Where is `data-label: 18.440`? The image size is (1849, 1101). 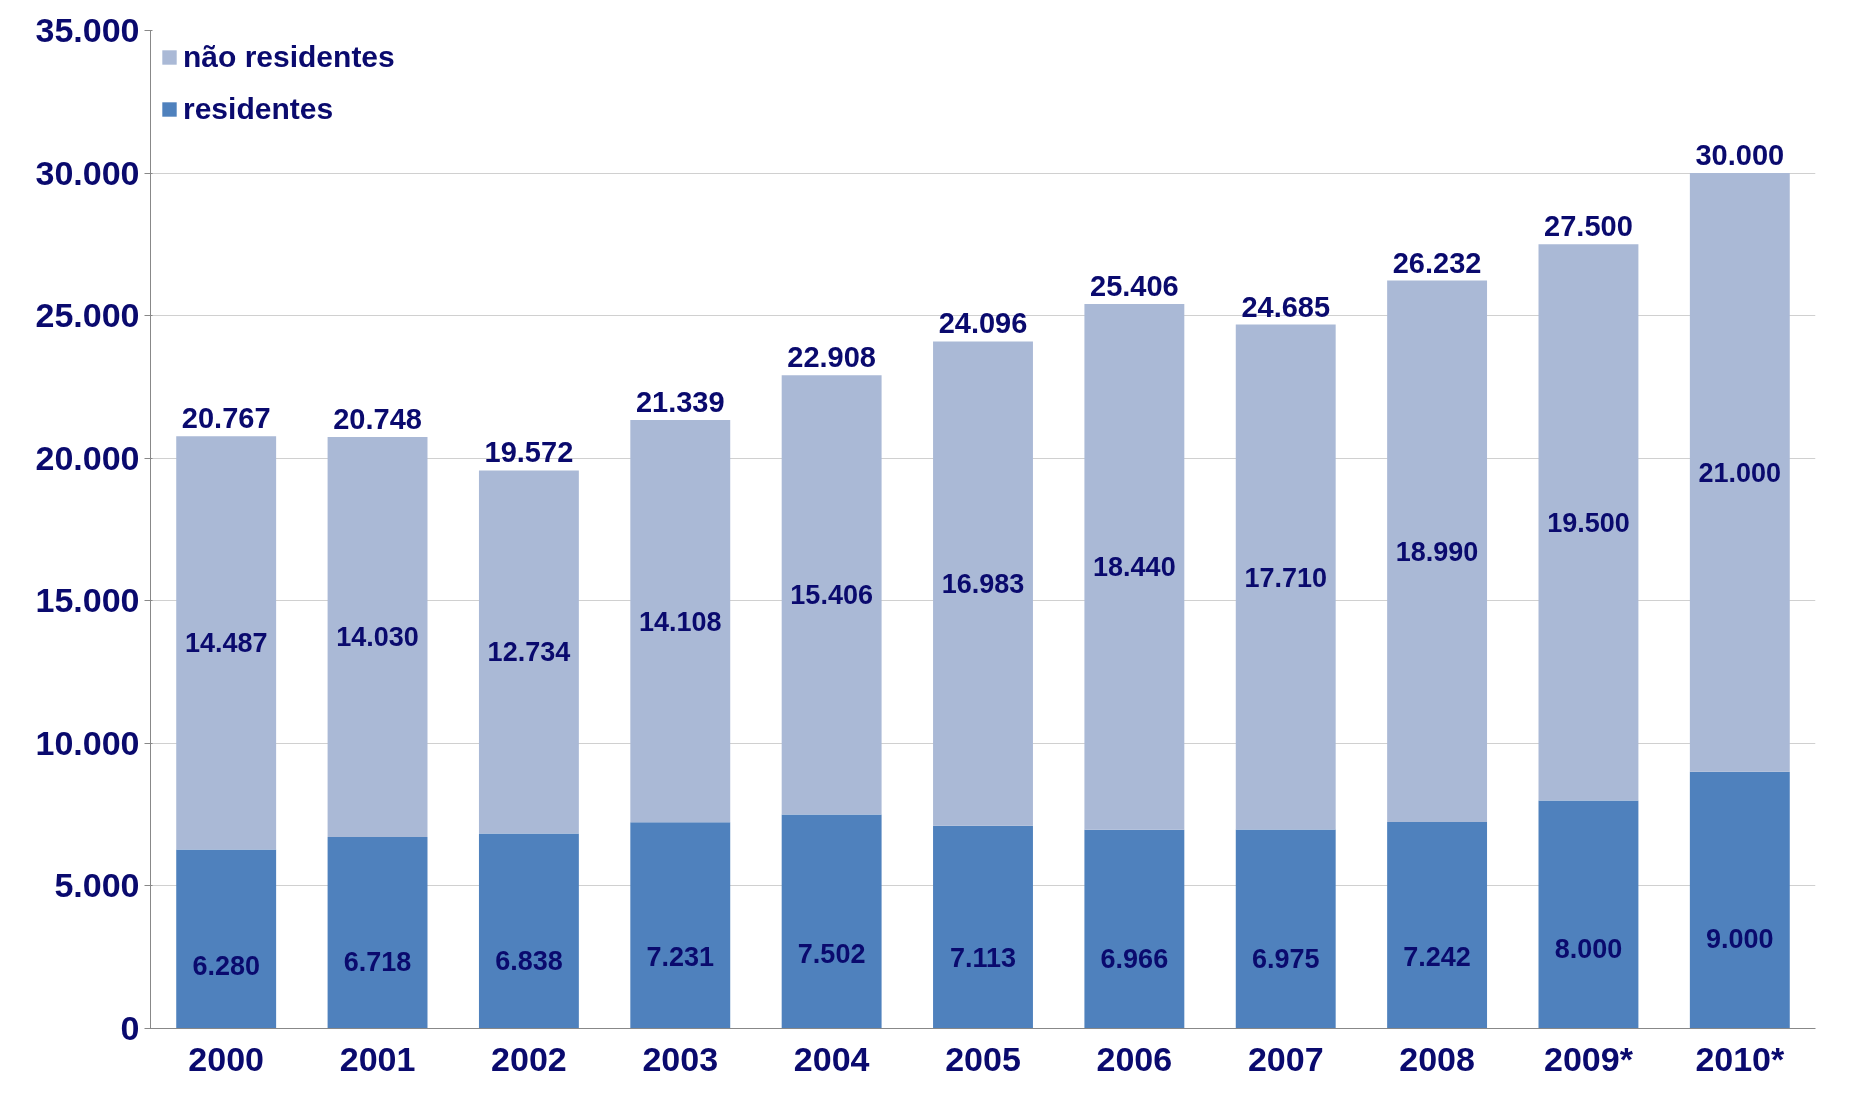
data-label: 18.440 is located at coordinates (1134, 567).